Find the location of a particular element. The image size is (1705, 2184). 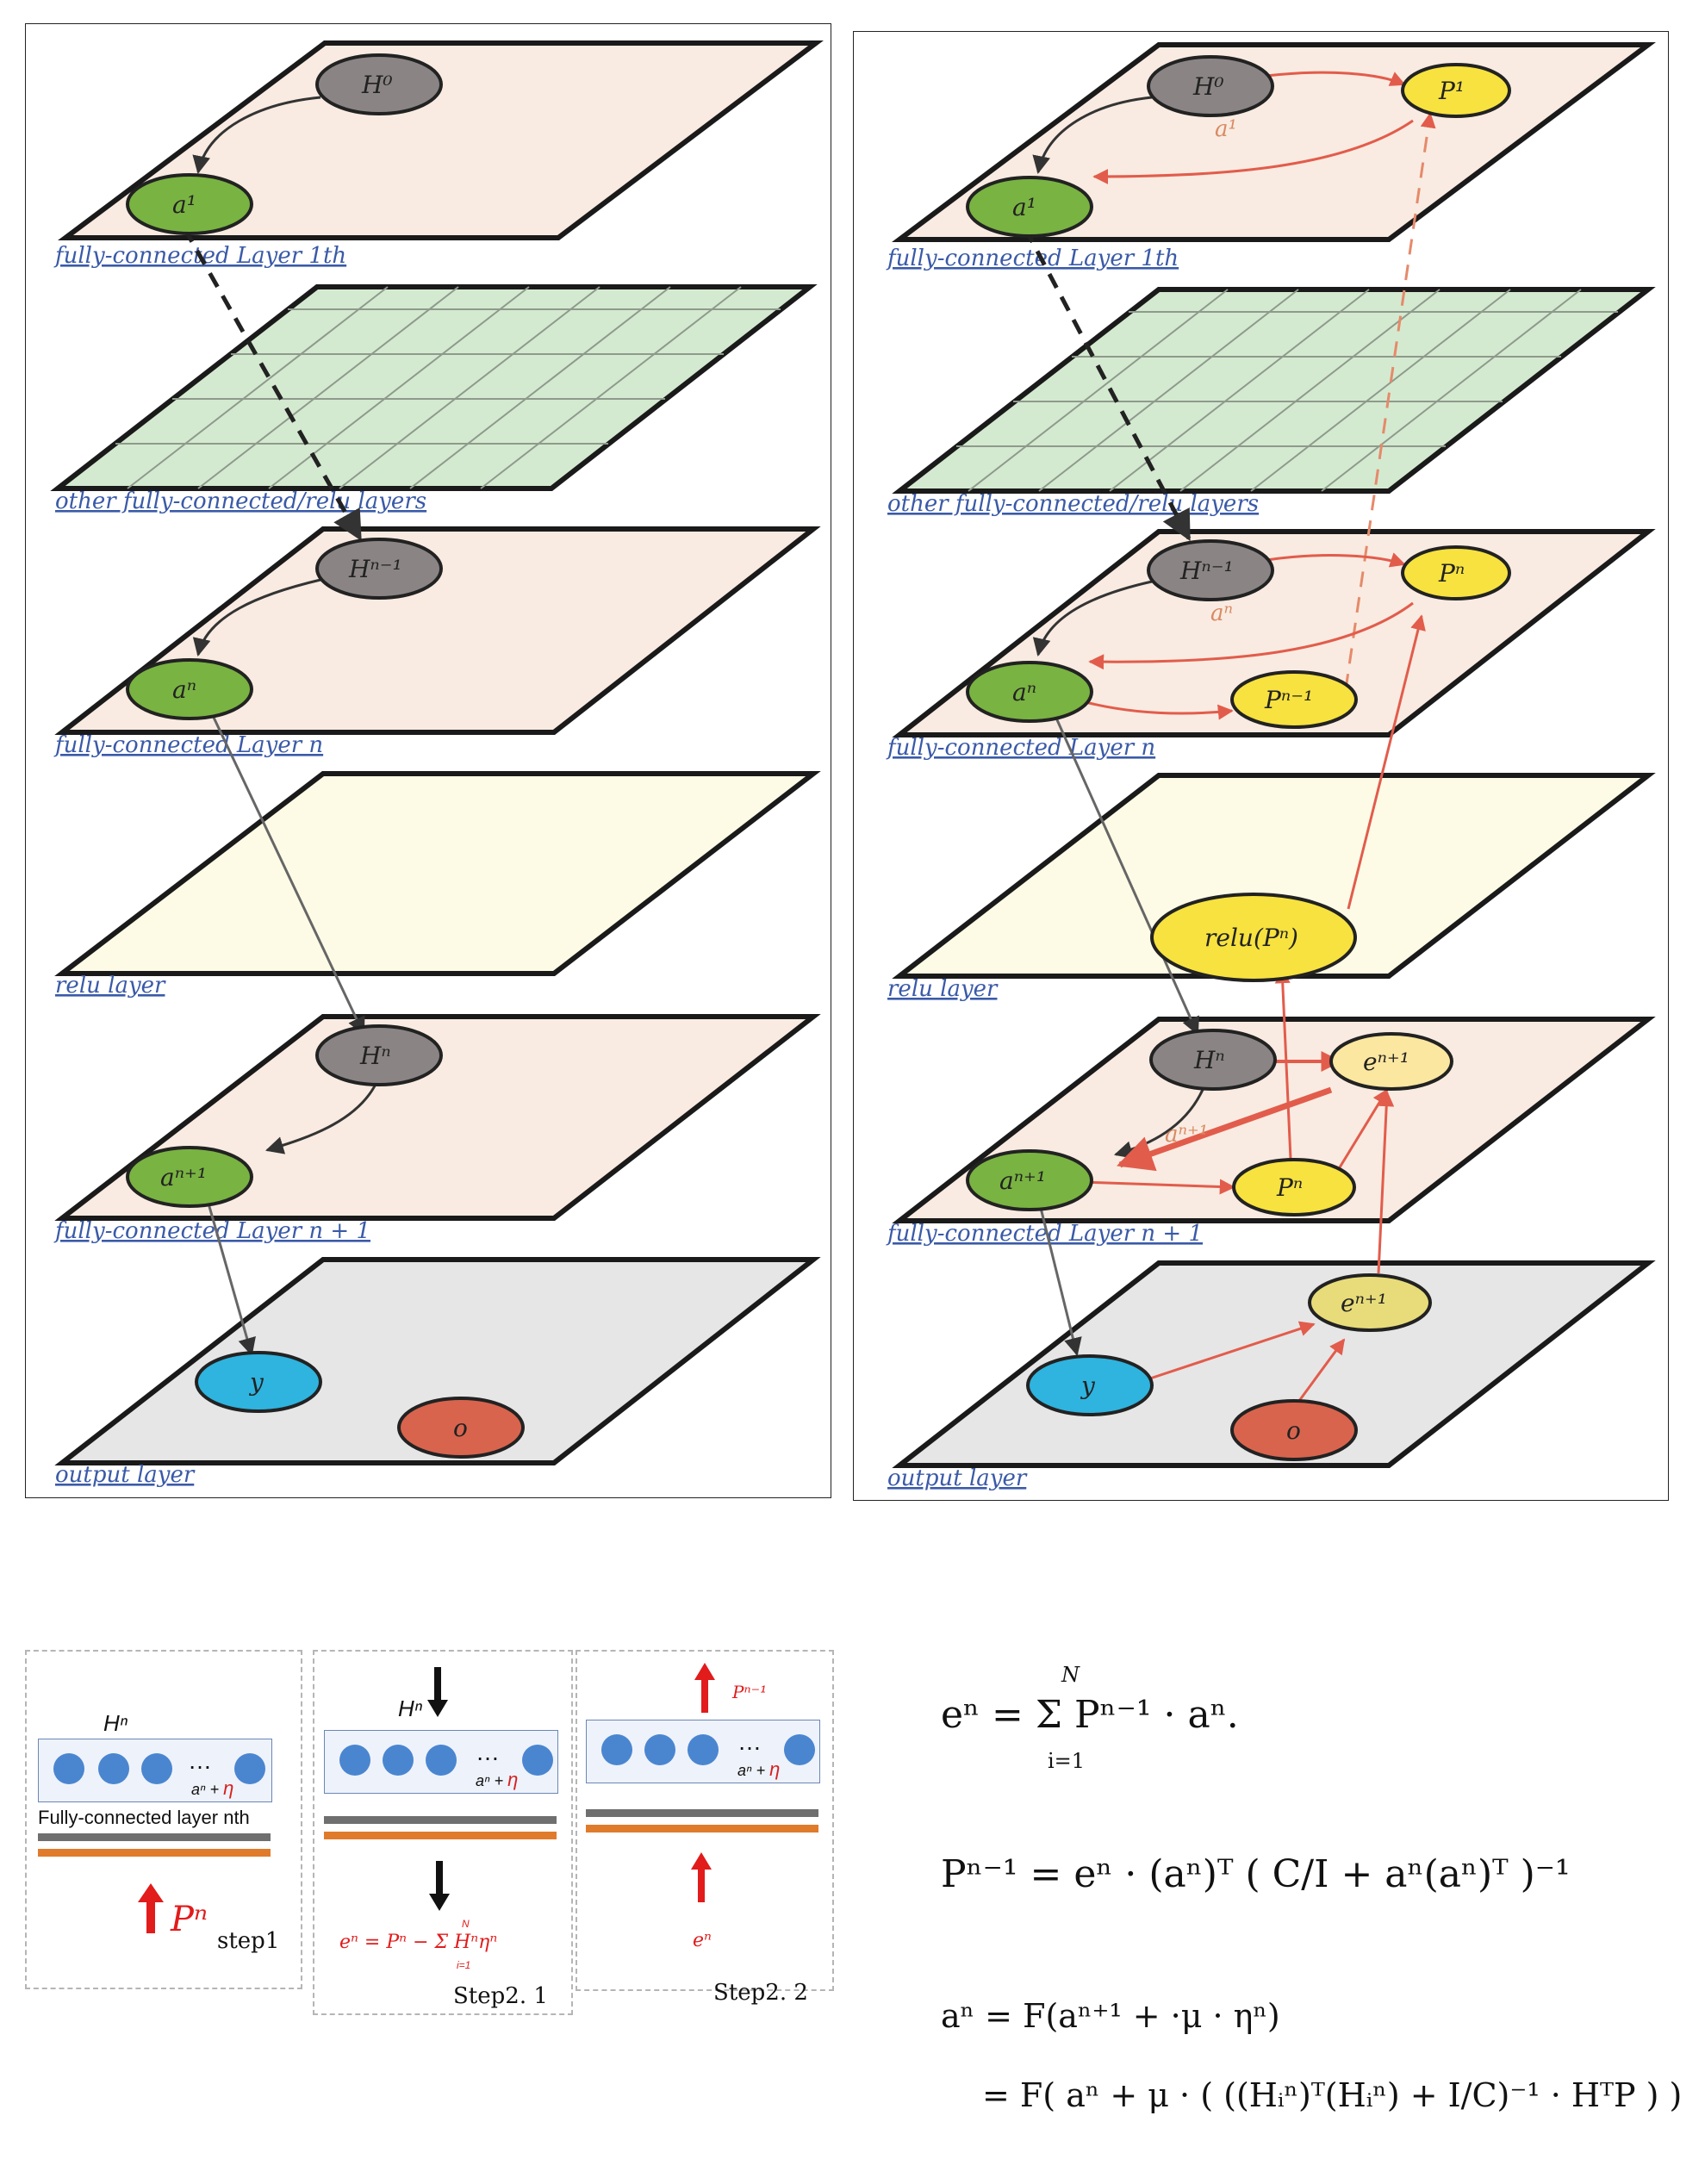

right-layer-6-label: output layer is located at coordinates (957, 1478).